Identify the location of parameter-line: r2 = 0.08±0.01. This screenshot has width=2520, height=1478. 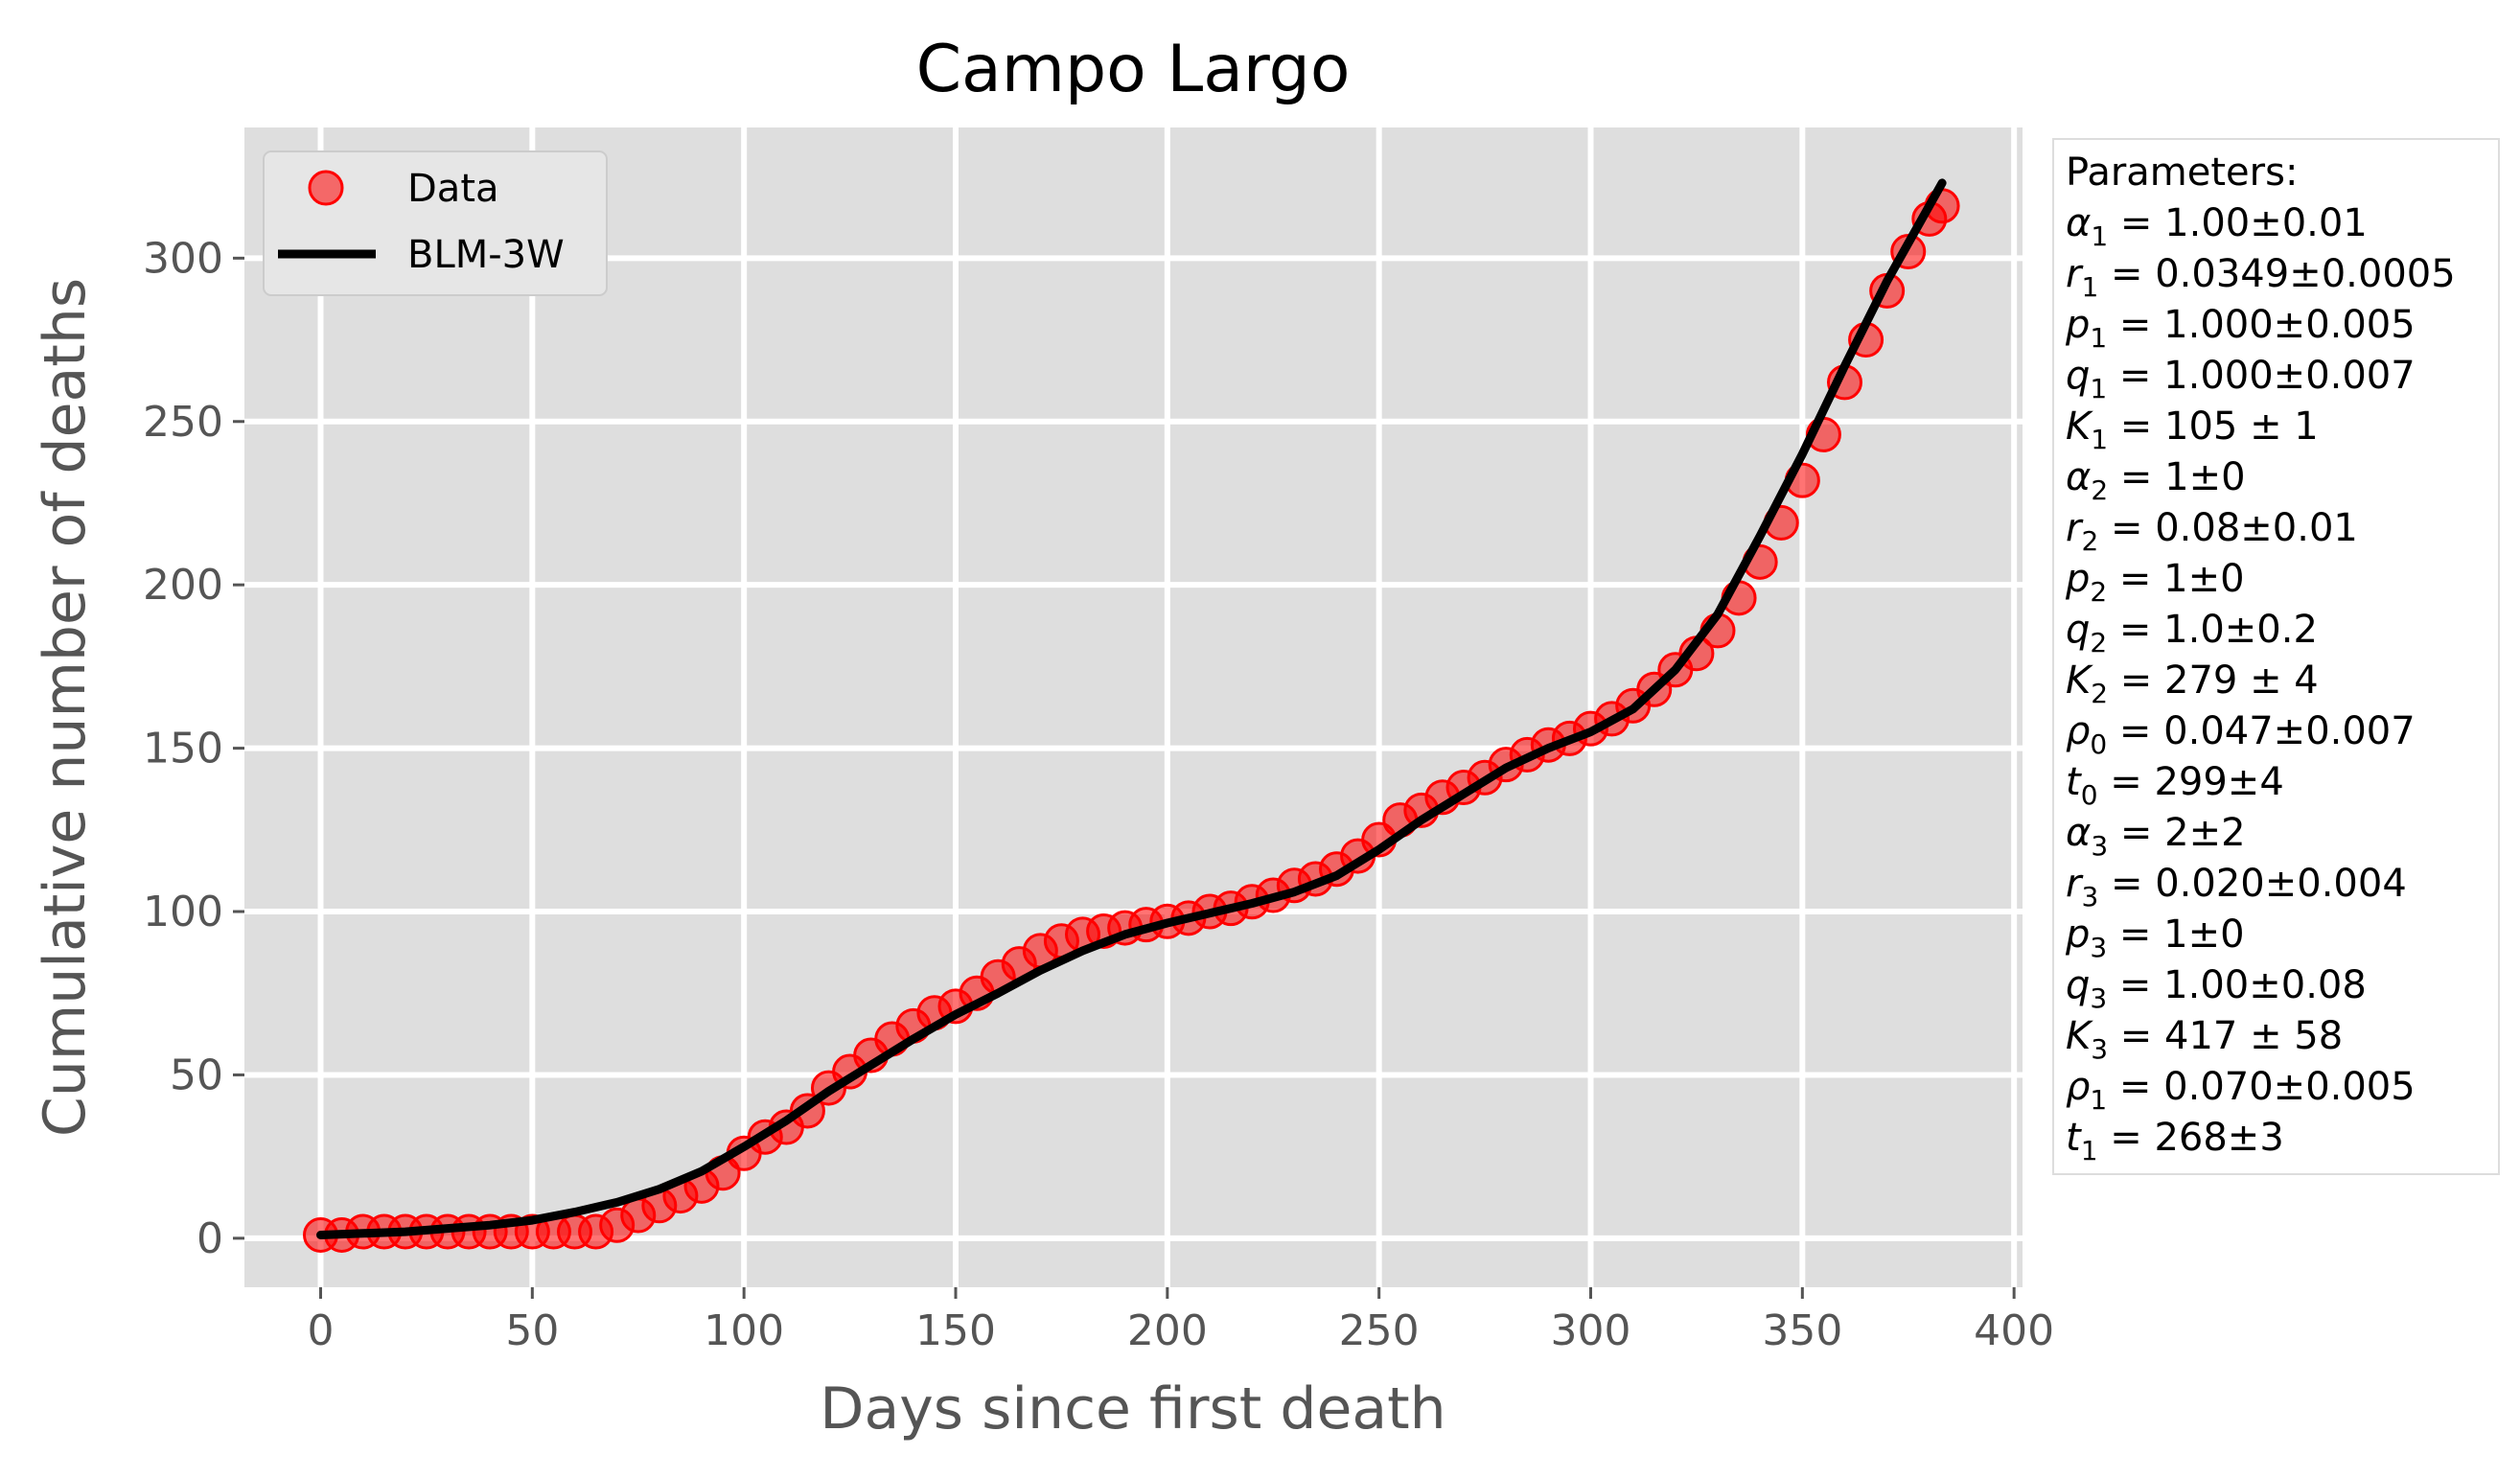
(2212, 531).